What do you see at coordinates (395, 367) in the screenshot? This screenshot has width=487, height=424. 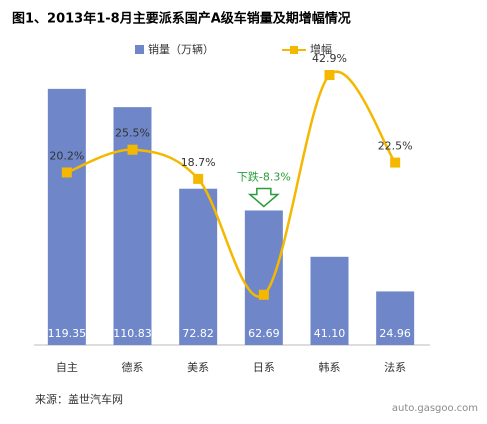 I see `x-tick-label: 法系` at bounding box center [395, 367].